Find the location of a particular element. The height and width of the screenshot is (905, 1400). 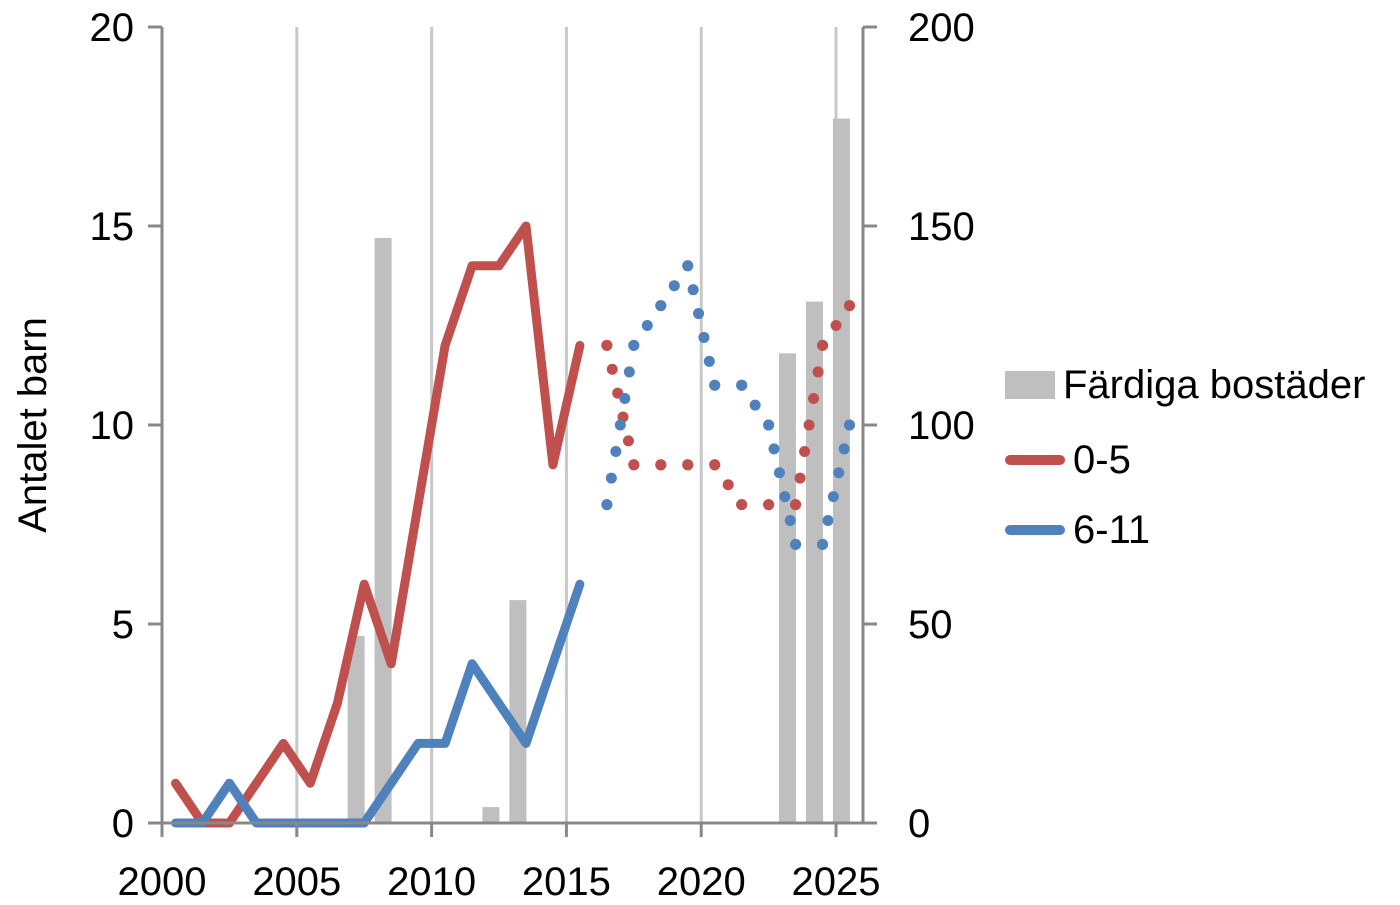

x-tick-label: 2000 is located at coordinates (162, 882).